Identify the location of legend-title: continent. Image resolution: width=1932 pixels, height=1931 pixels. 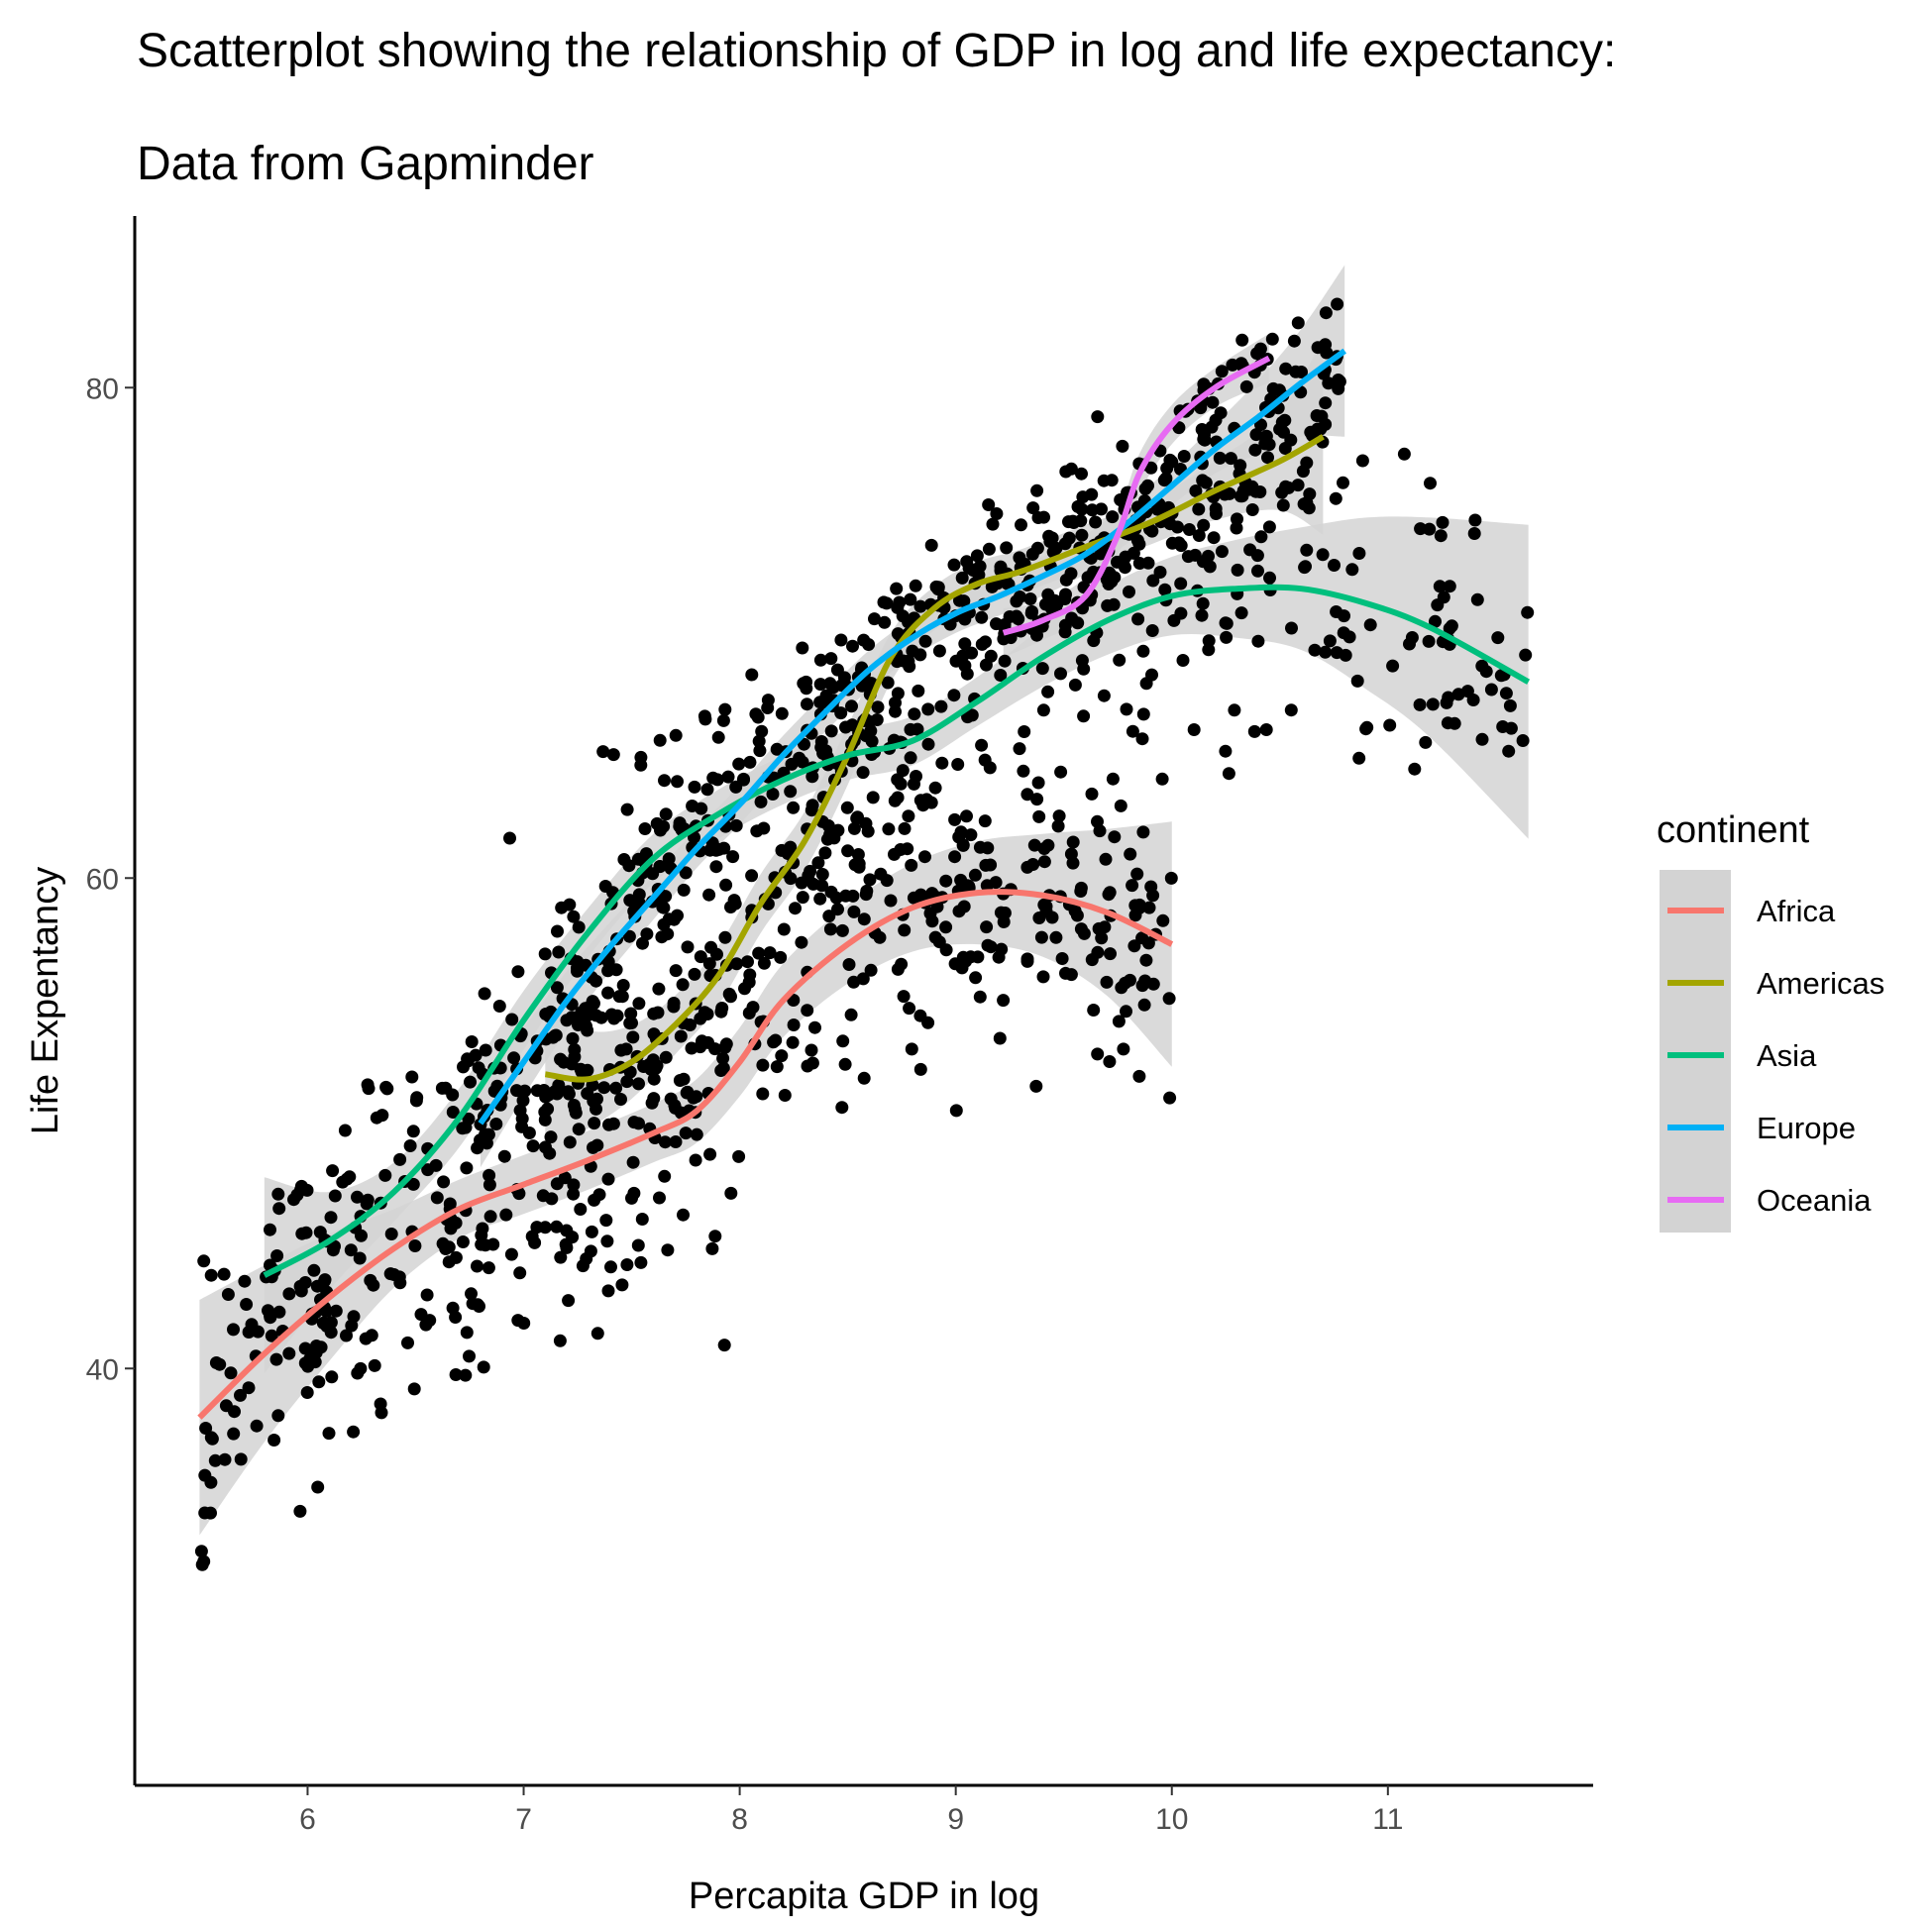
(1734, 830).